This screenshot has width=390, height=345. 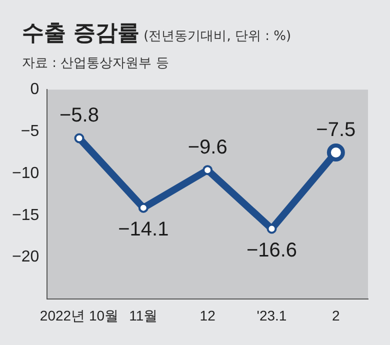 What do you see at coordinates (81, 33) in the screenshot?
I see `chart-title: 수출 증감률` at bounding box center [81, 33].